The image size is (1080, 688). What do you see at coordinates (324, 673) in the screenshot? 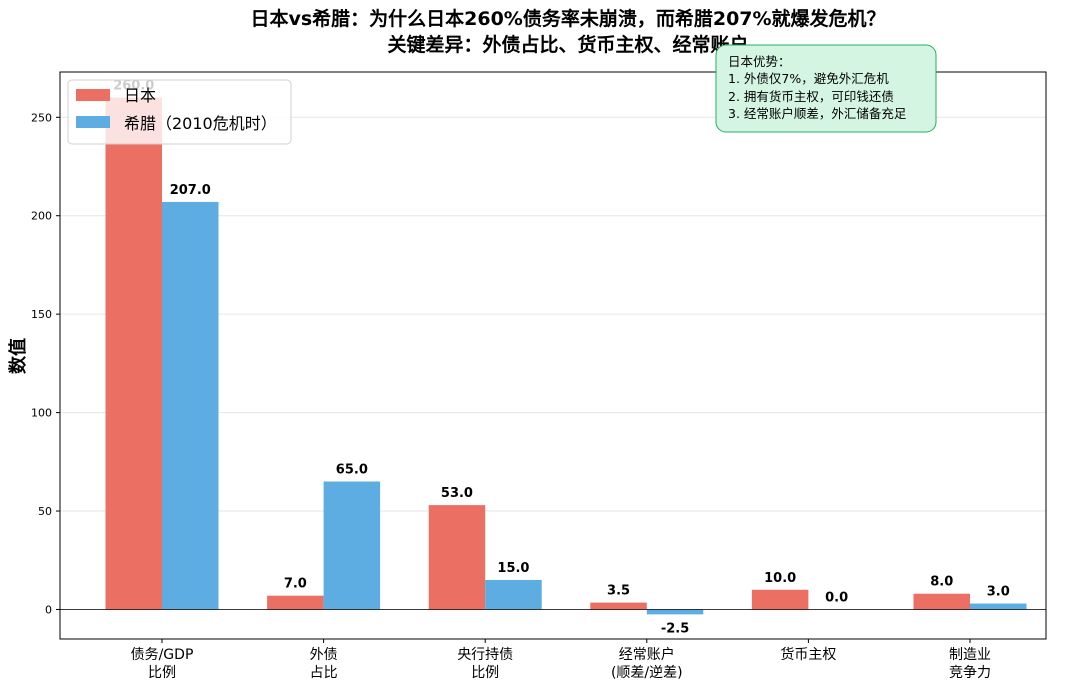
I see `x-category-label: 占比` at bounding box center [324, 673].